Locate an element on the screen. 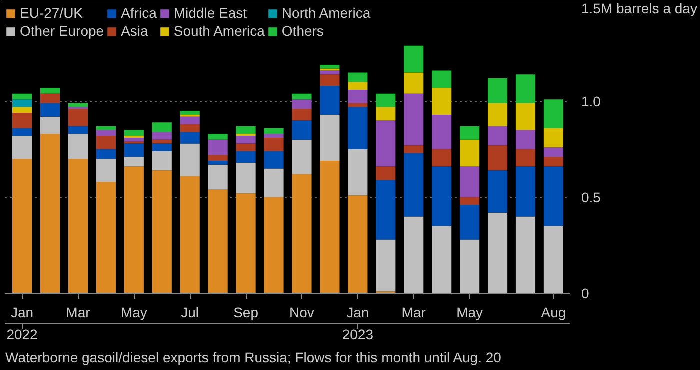 Image resolution: width=700 pixels, height=370 pixels. x-tick-label: Sep is located at coordinates (246, 312).